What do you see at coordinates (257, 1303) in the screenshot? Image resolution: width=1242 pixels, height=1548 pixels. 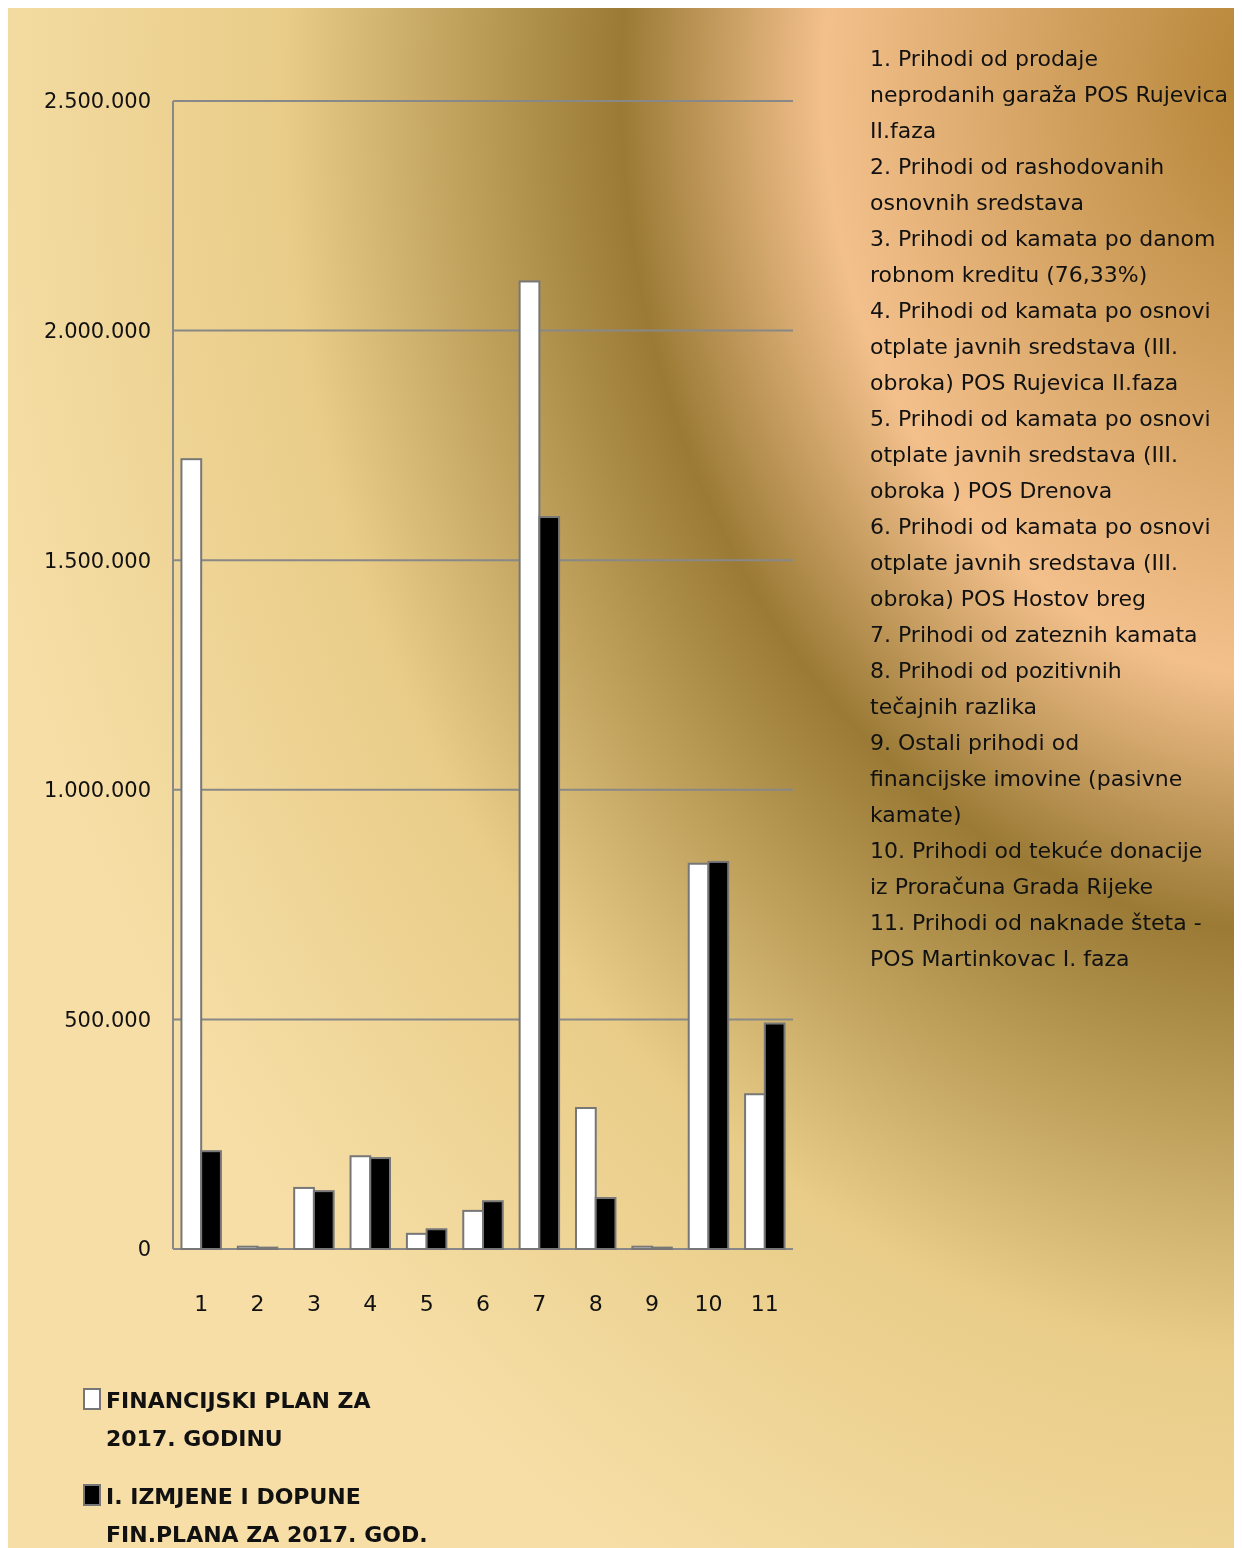 I see `x-tick-label: 2` at bounding box center [257, 1303].